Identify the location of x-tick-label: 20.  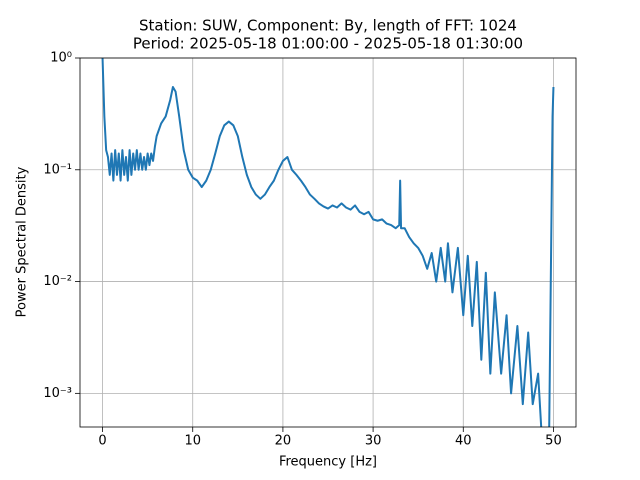
(283, 441).